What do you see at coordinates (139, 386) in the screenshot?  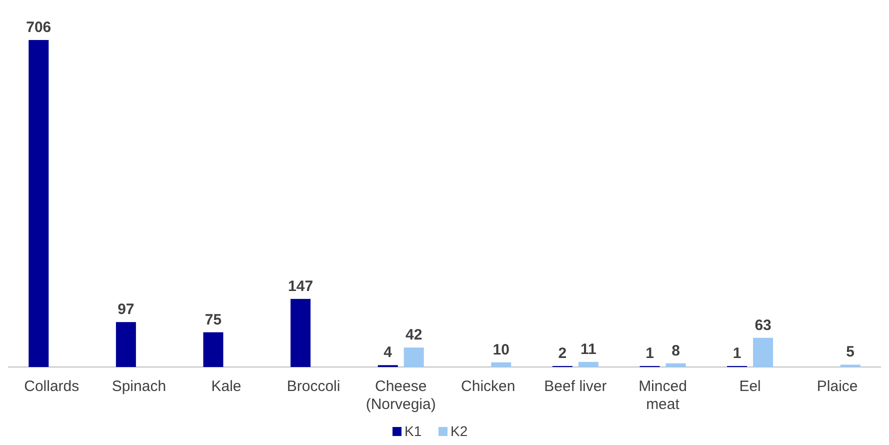 I see `x-tick-label: Spinach` at bounding box center [139, 386].